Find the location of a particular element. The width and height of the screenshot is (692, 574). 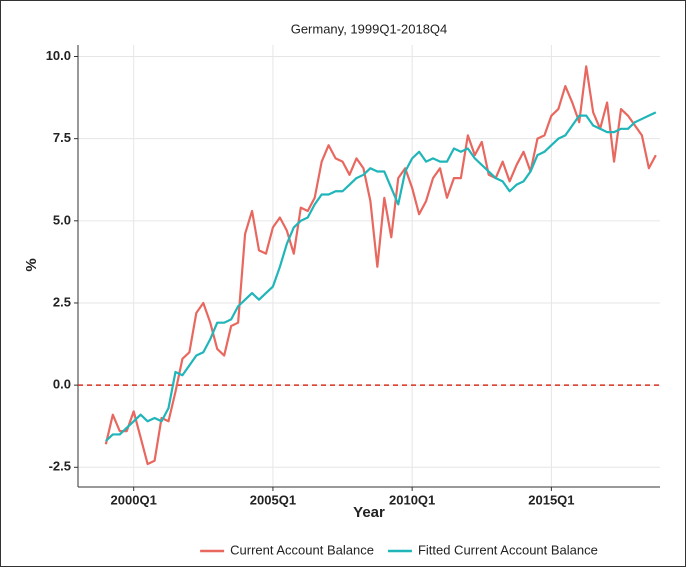

x-tick-label: 2010Q1 is located at coordinates (412, 499).